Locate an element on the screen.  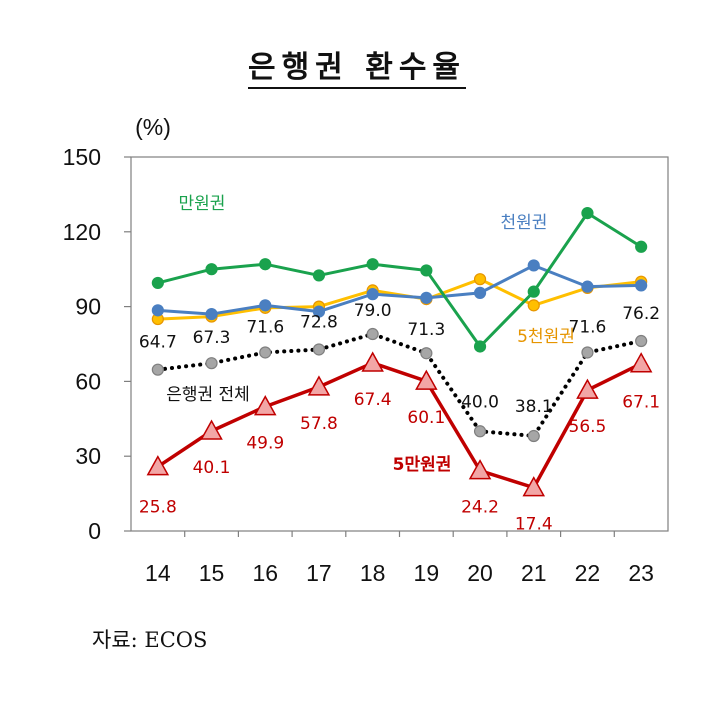
data-label-total: 76.2 is located at coordinates (641, 314).